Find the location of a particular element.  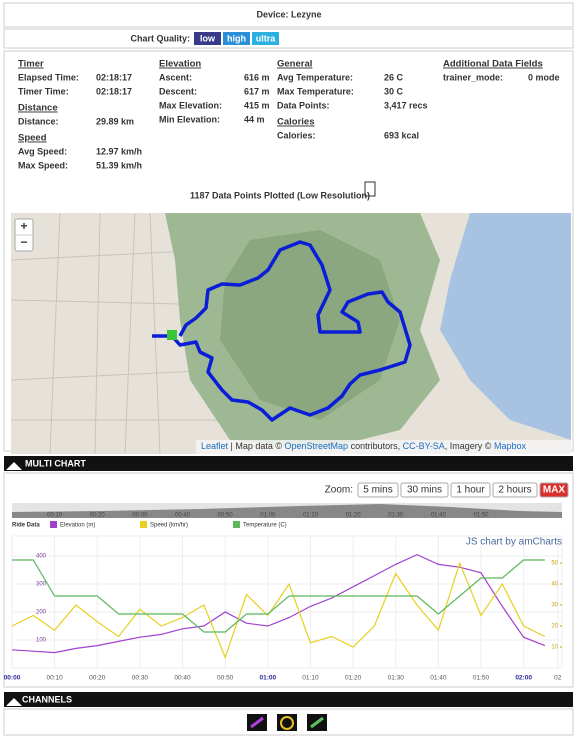

device: Device: Lezyne is located at coordinates (288, 14).